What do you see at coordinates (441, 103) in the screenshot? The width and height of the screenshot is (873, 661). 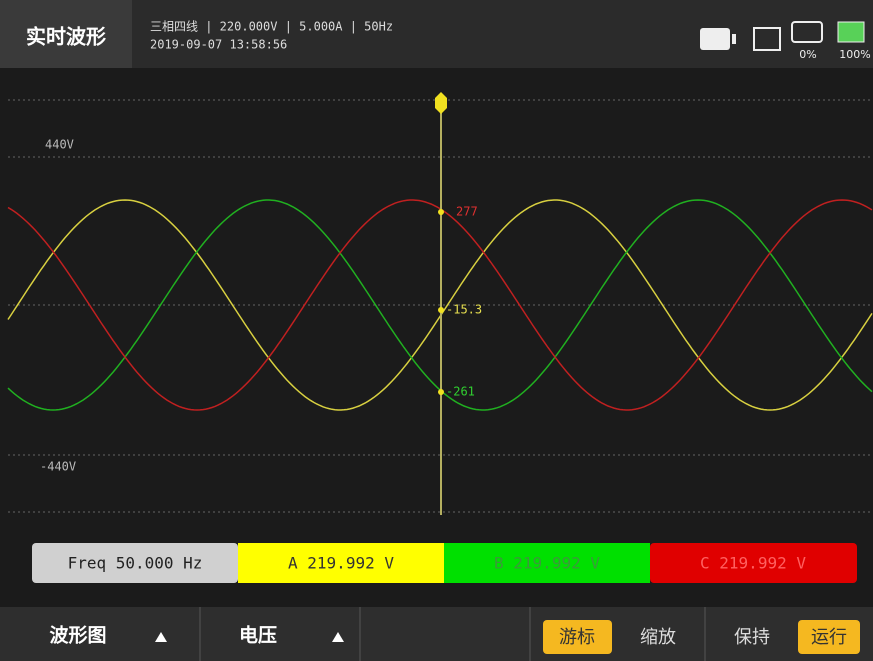 I see `cursor-handle` at bounding box center [441, 103].